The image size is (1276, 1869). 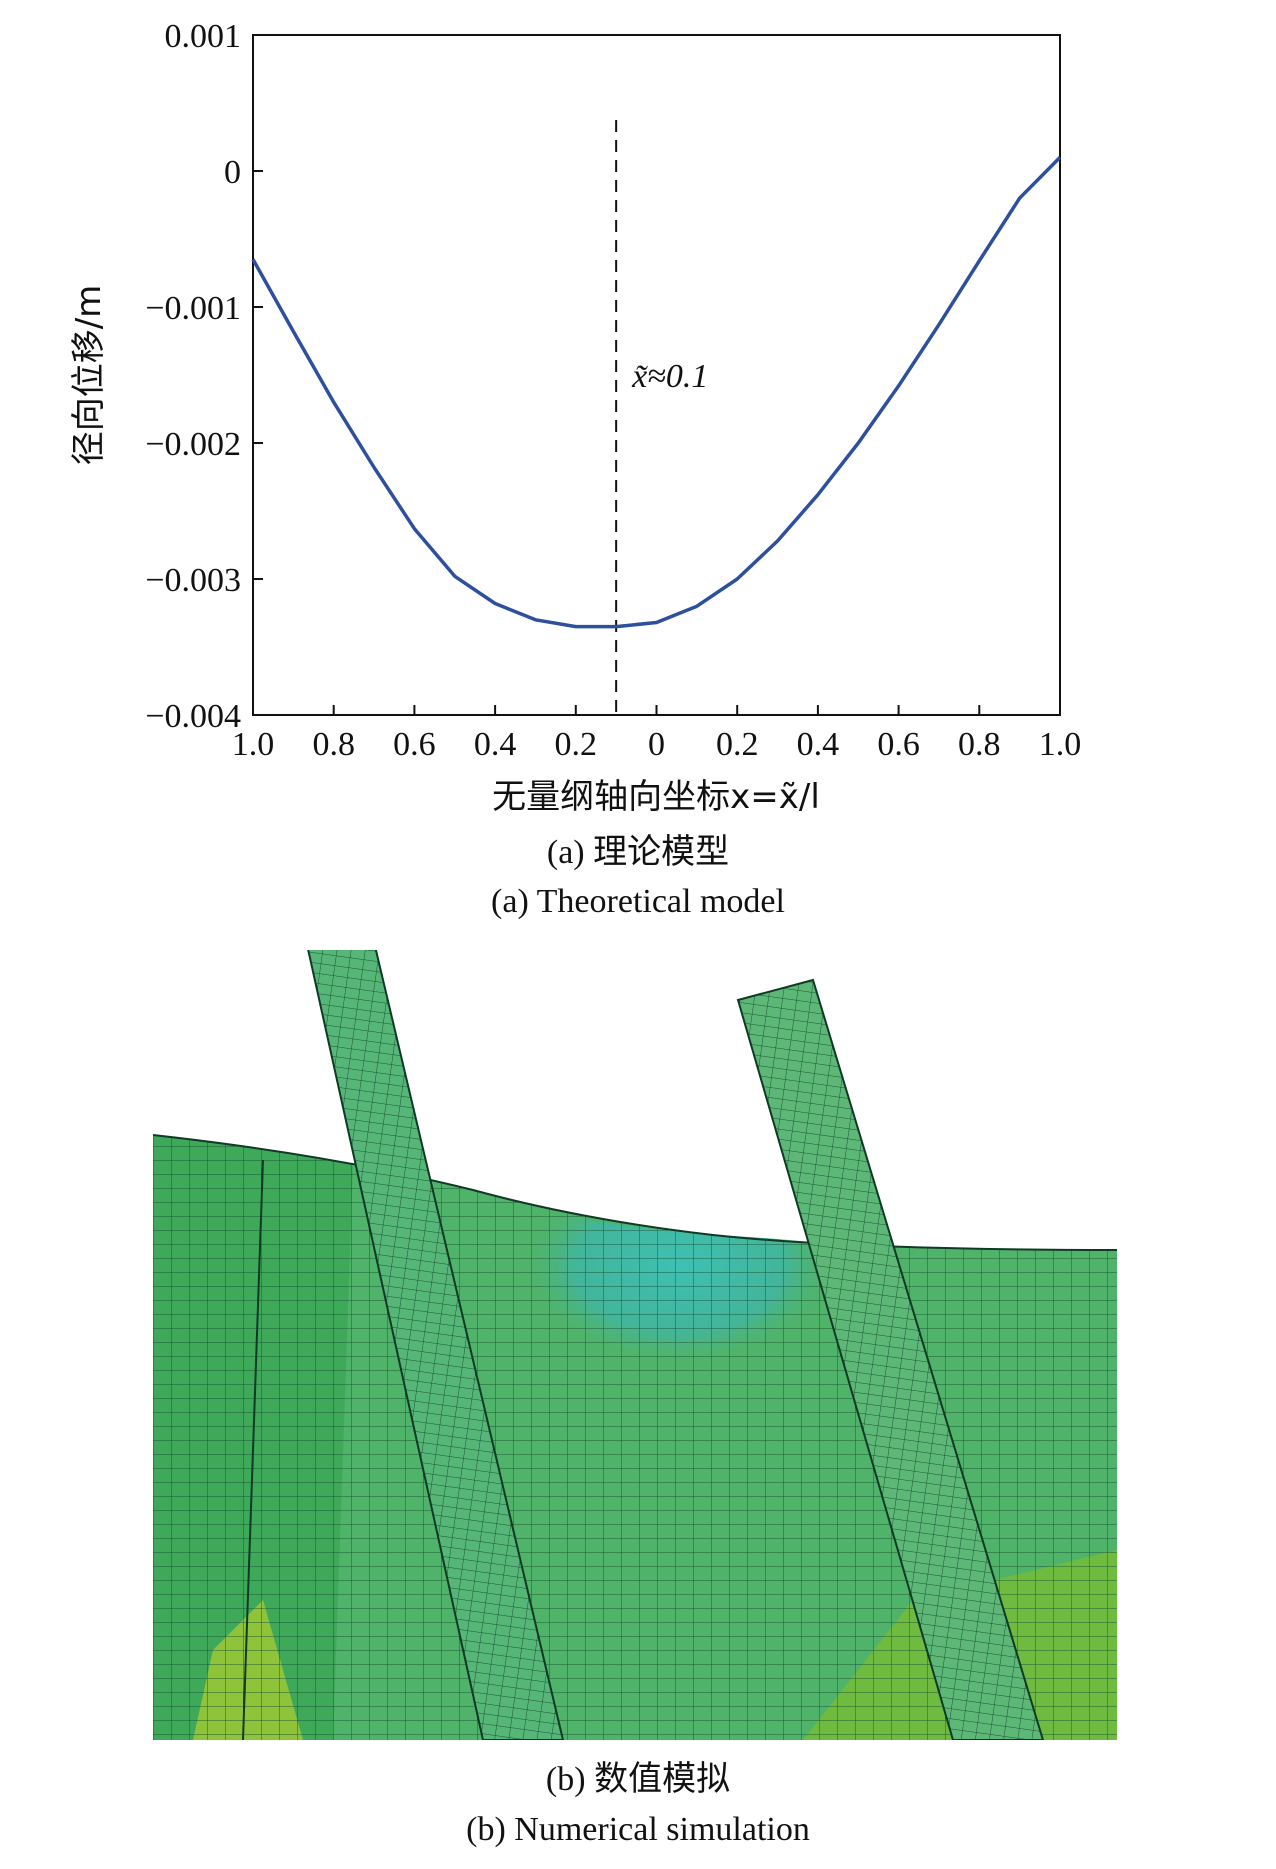 What do you see at coordinates (656, 797) in the screenshot?
I see `x-axis-title: 无量纲轴向坐标x=x̃/l` at bounding box center [656, 797].